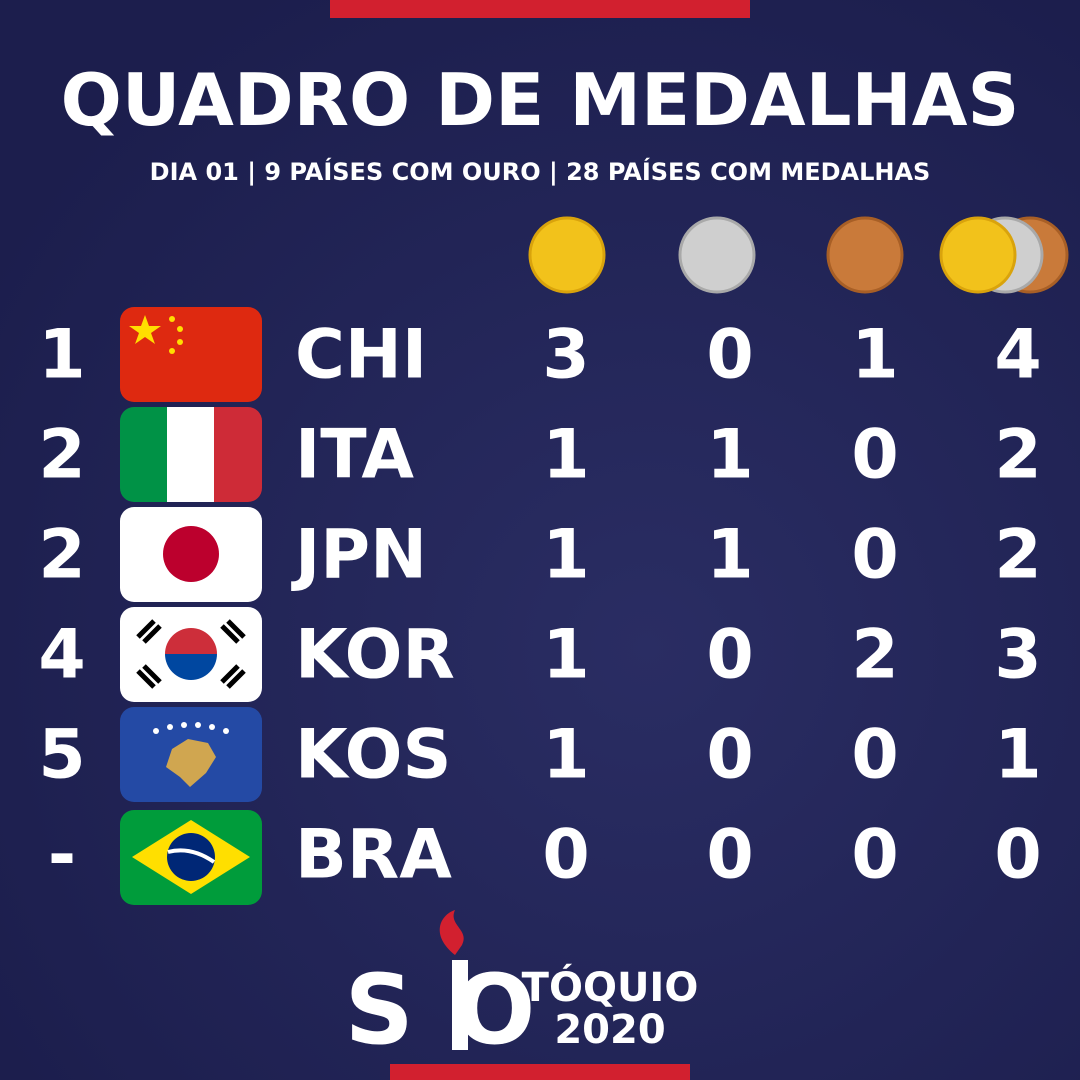  I want to click on logo-text: TÓQUIO, so click(610, 987).